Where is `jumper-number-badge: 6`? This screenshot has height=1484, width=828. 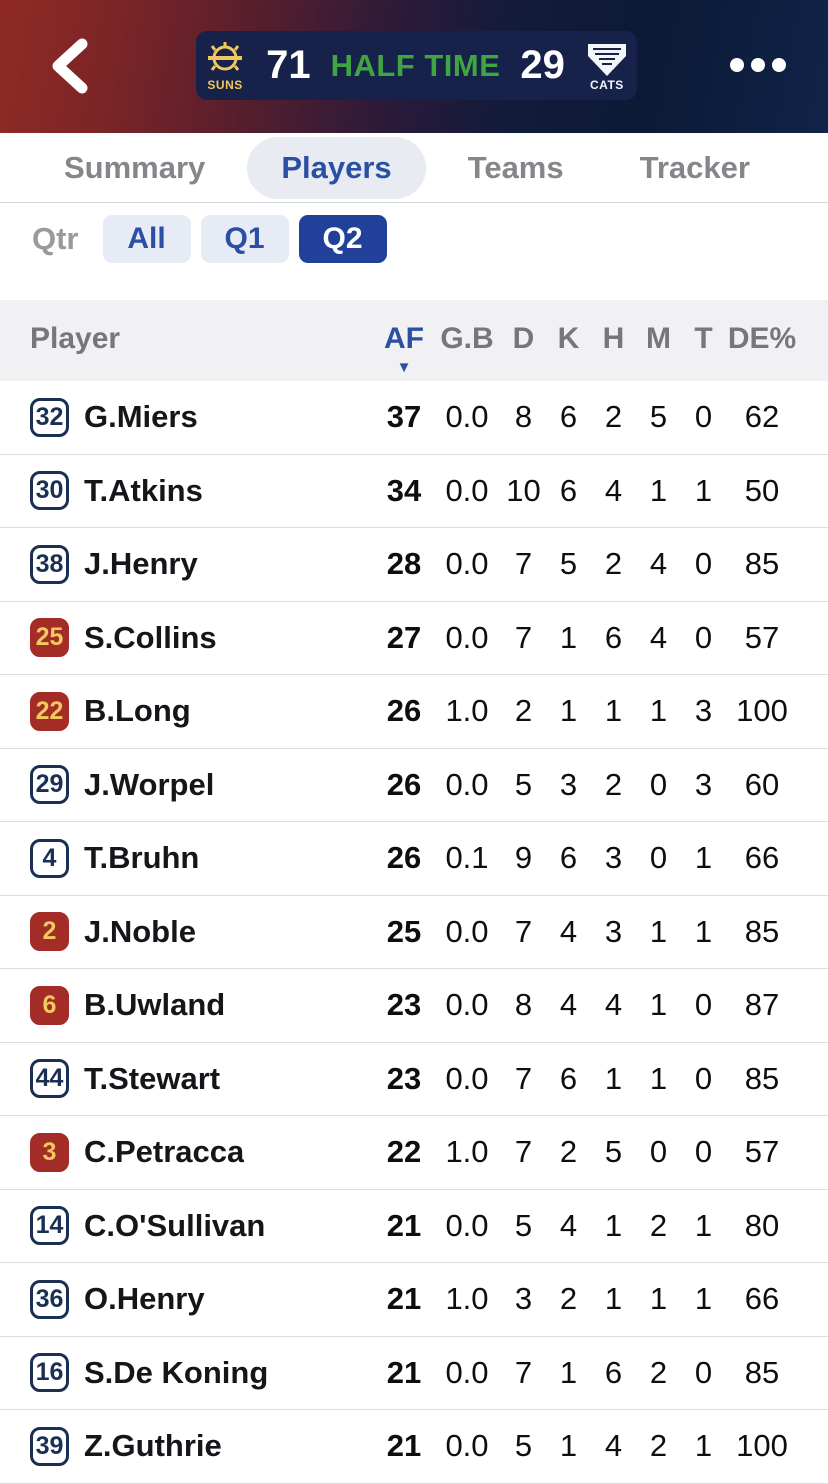 jumper-number-badge: 6 is located at coordinates (49, 1005).